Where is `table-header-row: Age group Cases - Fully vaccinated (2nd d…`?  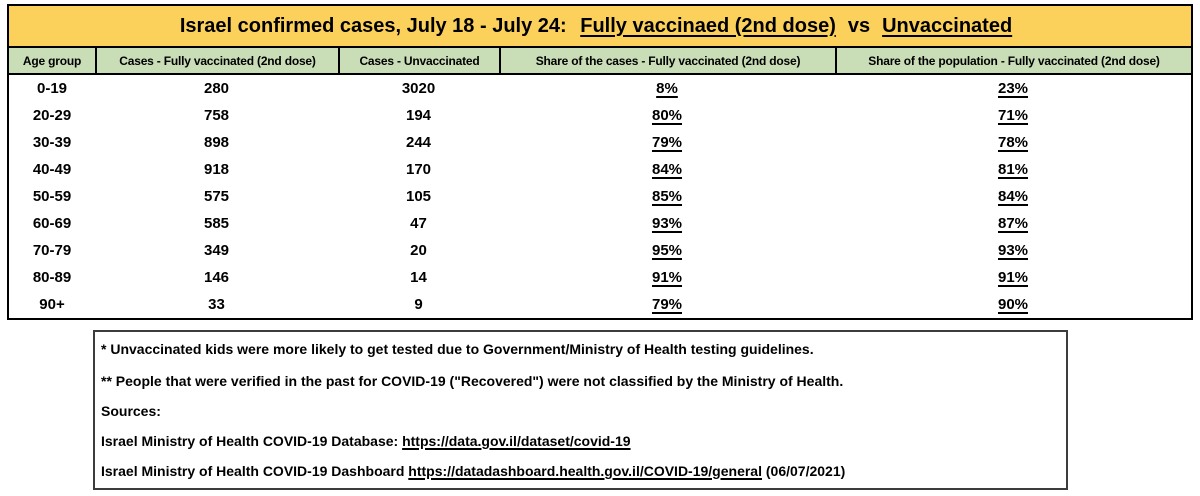
table-header-row: Age group Cases - Fully vaccinated (2nd d… is located at coordinates (600, 60).